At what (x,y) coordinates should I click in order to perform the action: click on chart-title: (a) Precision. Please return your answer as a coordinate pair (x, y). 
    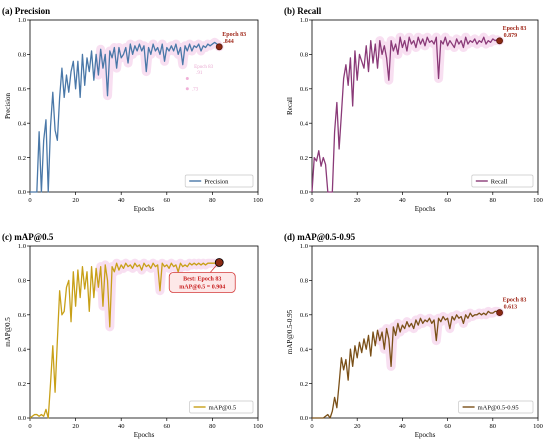
    Looking at the image, I should click on (26, 11).